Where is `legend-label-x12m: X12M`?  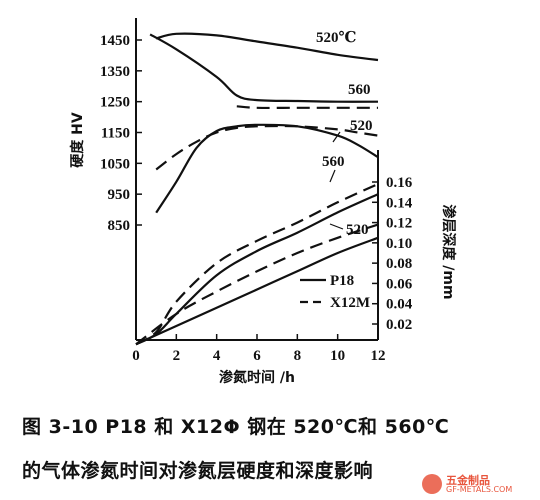 legend-label-x12m: X12M is located at coordinates (350, 303).